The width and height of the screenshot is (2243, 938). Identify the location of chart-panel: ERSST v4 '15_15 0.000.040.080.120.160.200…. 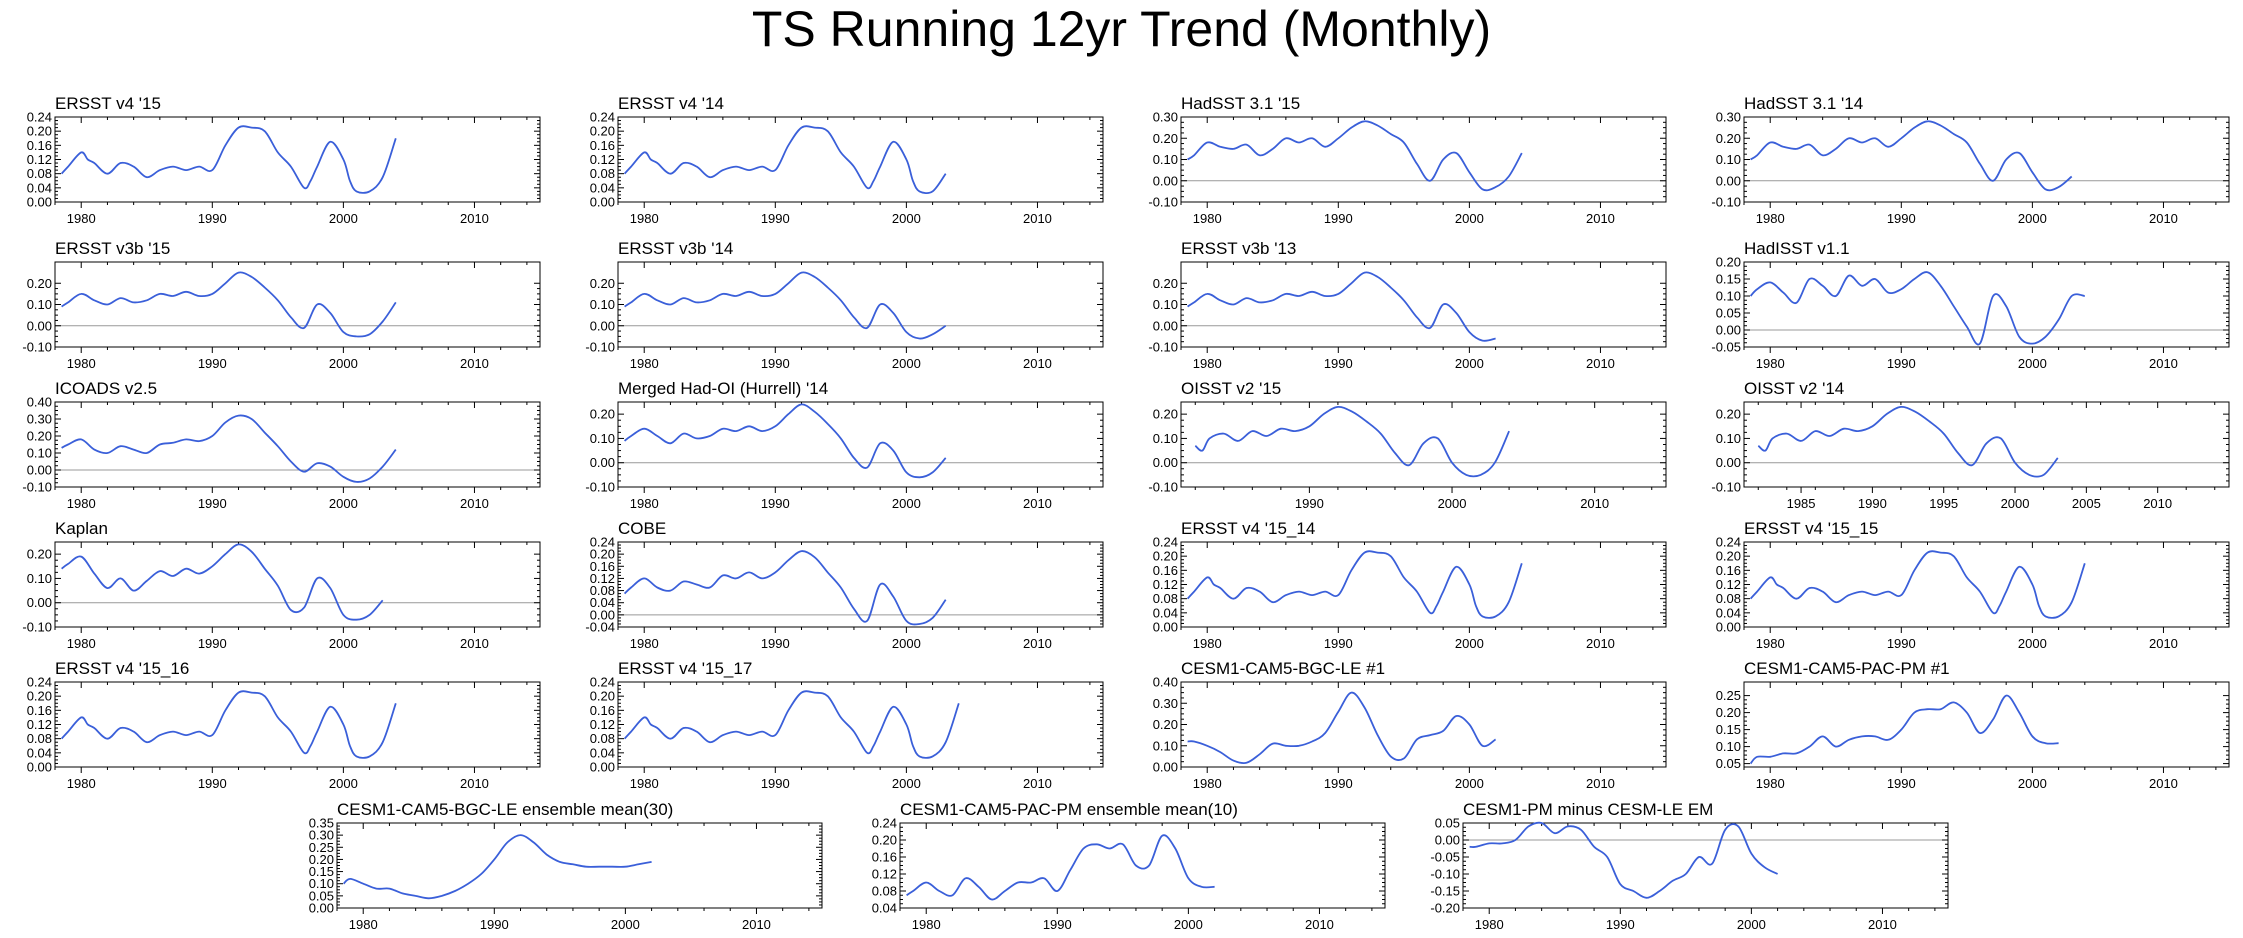
(1973, 585).